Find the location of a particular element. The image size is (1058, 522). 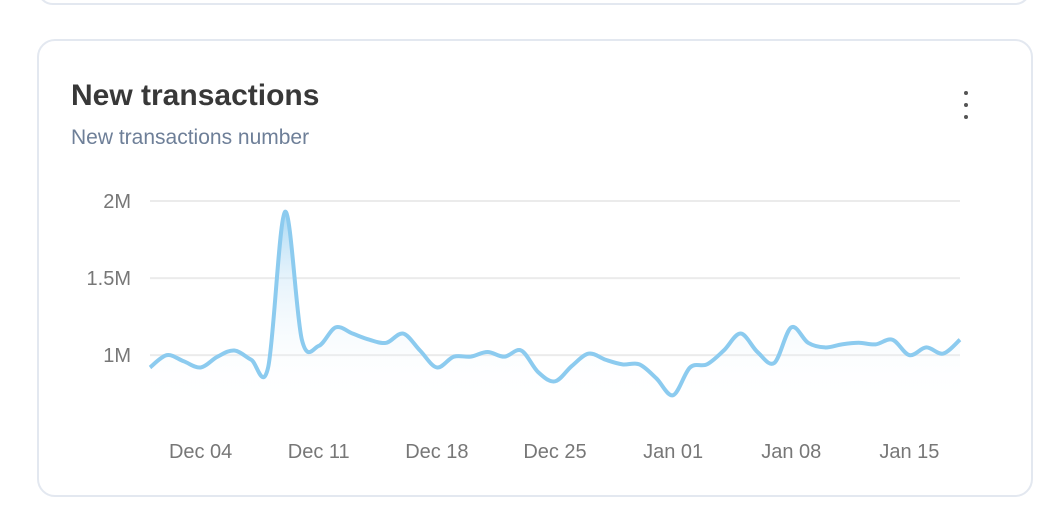

card-subtitle: New transactions number is located at coordinates (190, 137).